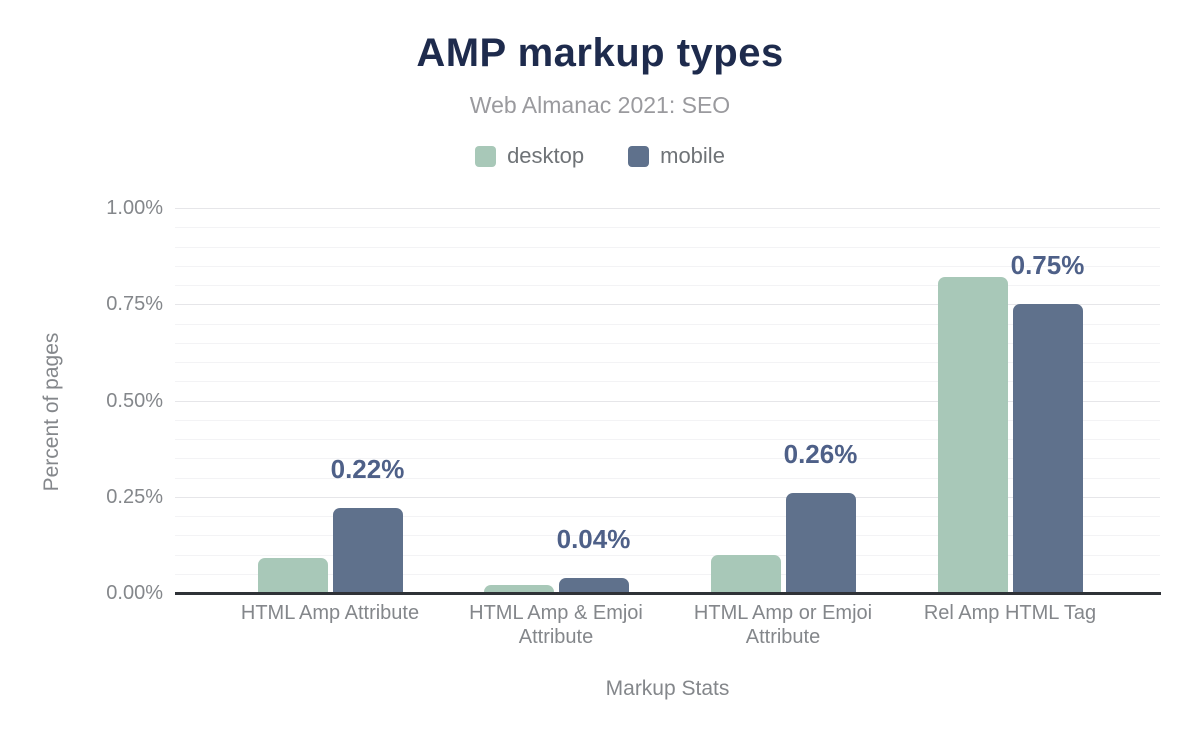 The height and width of the screenshot is (742, 1200). I want to click on data-label-mobile-1: 0.04%, so click(593, 538).